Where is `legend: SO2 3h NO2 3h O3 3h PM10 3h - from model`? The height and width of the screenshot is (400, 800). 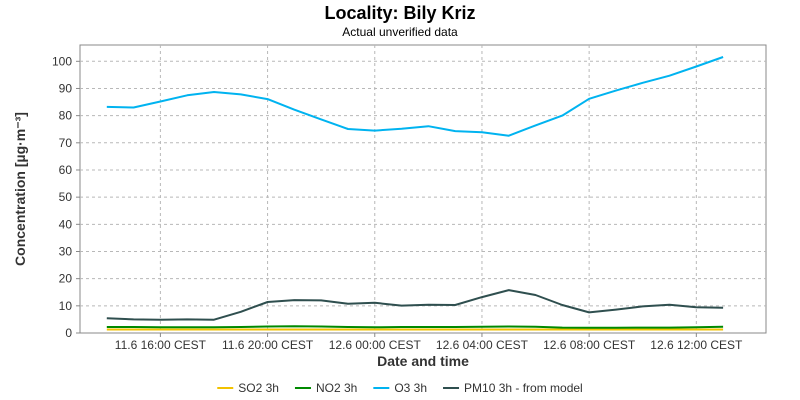 legend: SO2 3h NO2 3h O3 3h PM10 3h - from model is located at coordinates (400, 388).